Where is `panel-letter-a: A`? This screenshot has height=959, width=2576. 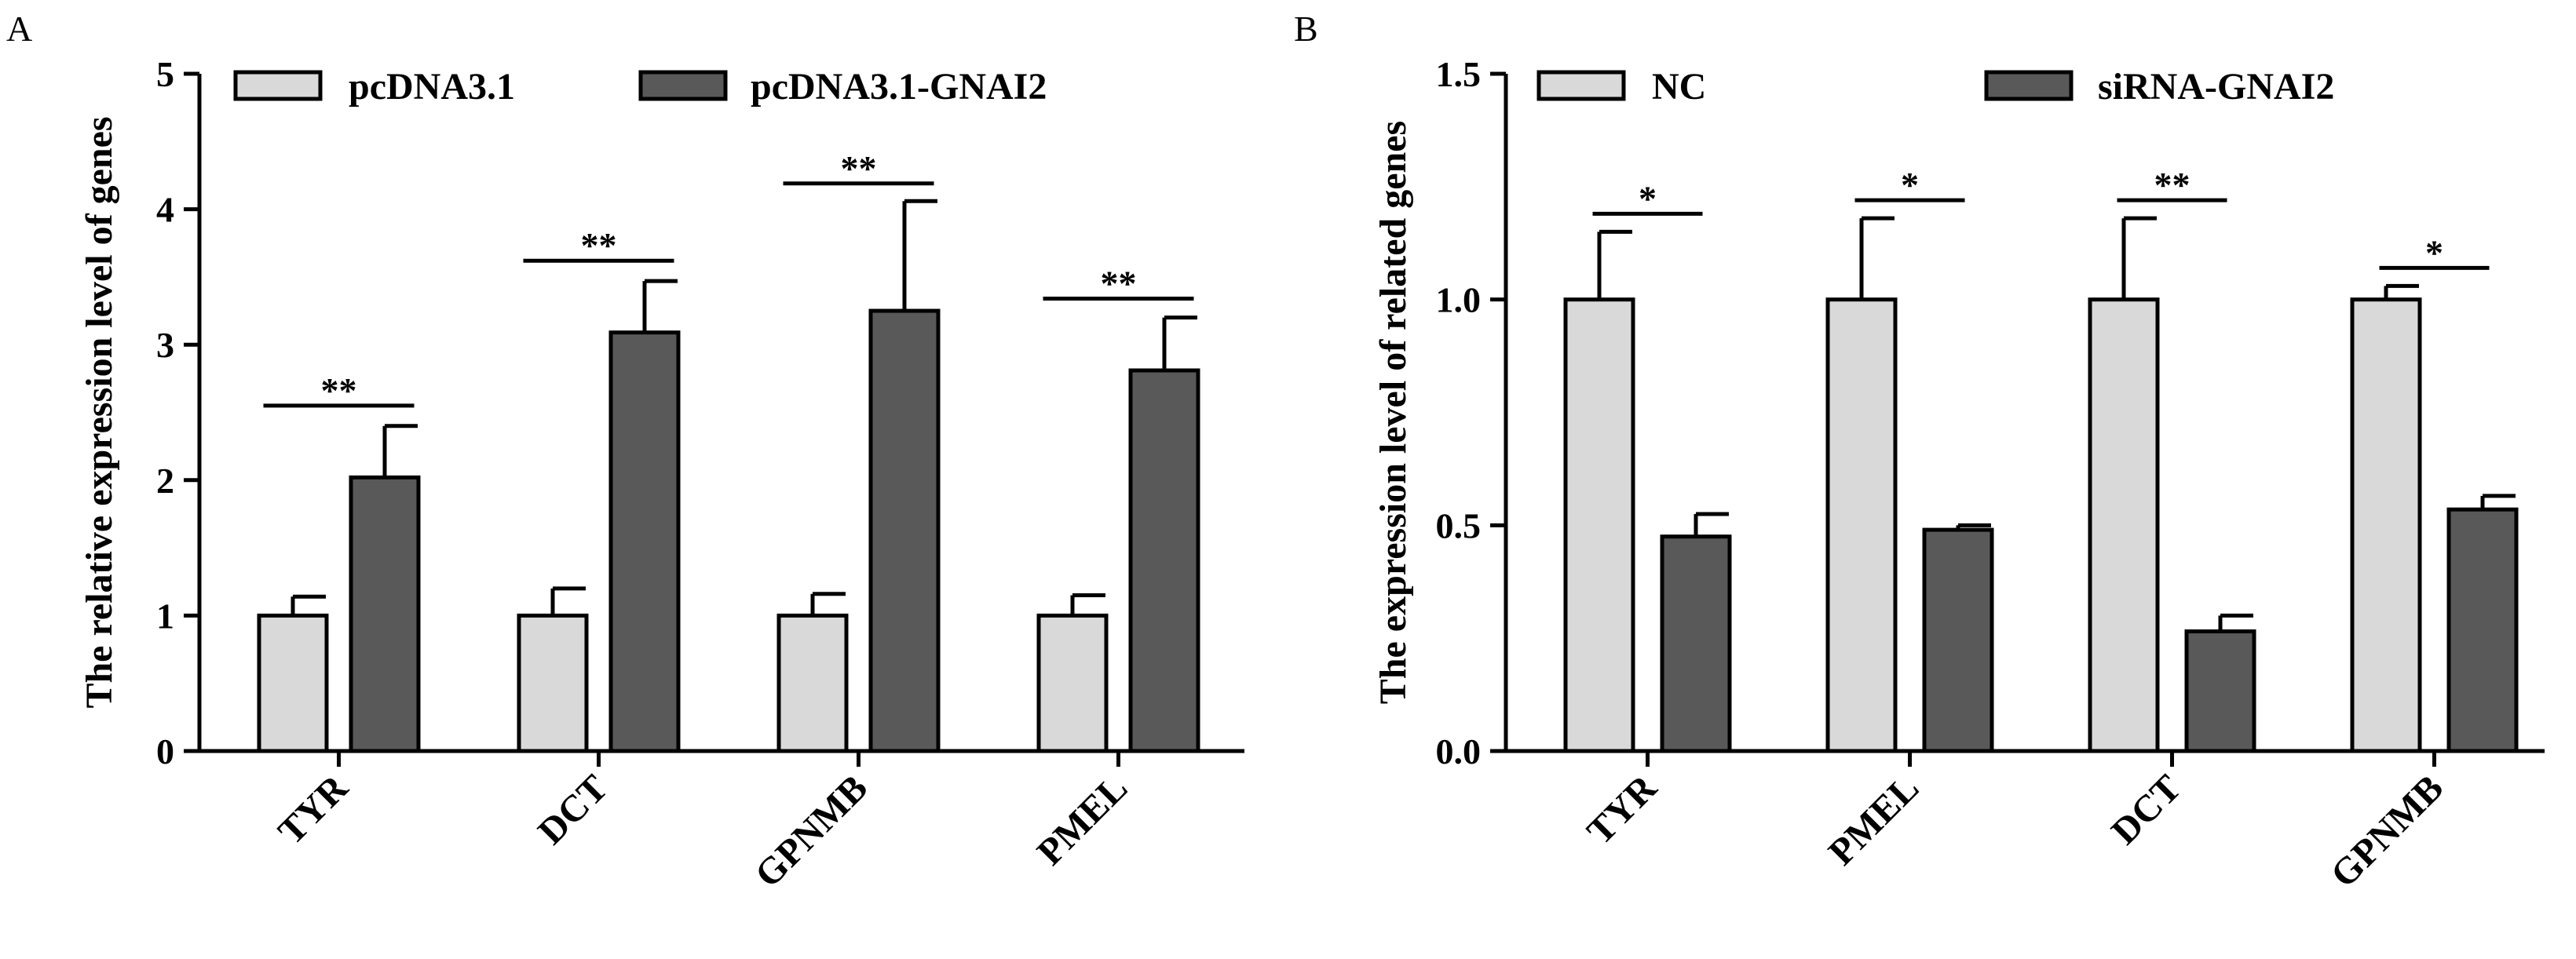
panel-letter-a: A is located at coordinates (19, 29).